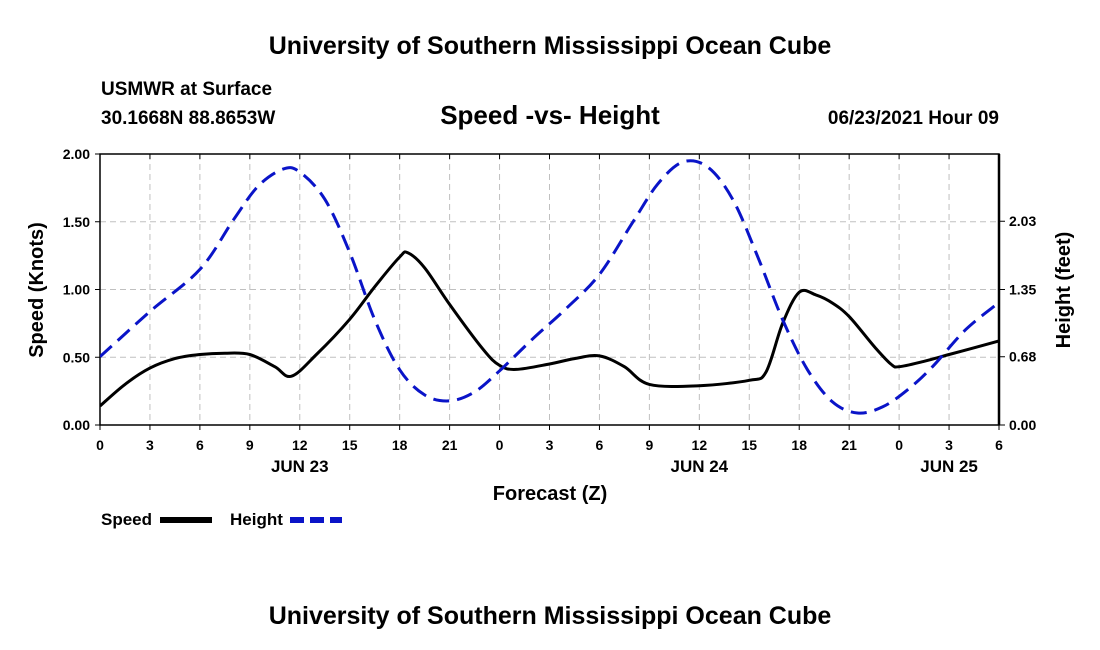 This screenshot has width=1100, height=650. Describe the element at coordinates (300, 466) in the screenshot. I see `date-label: JUN 23` at that location.